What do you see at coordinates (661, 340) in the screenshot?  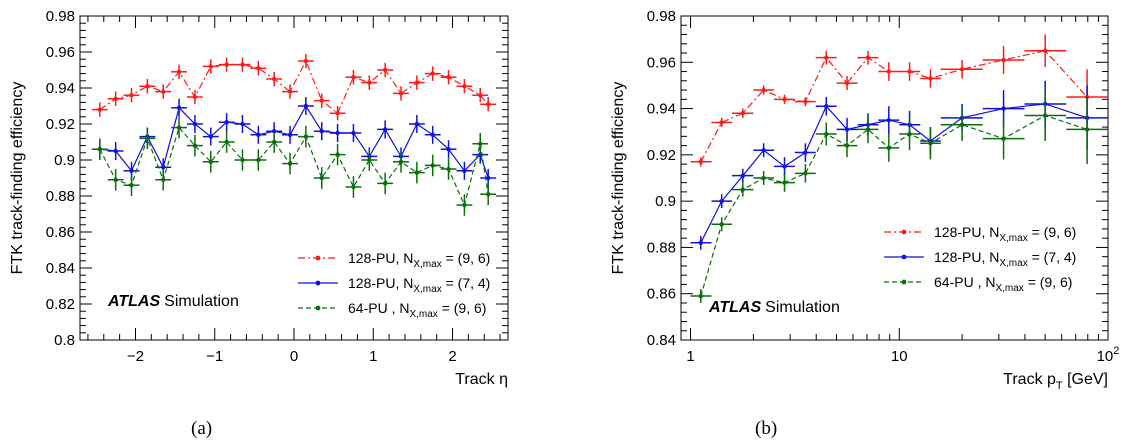 I see `y-tick-label: 0.84` at bounding box center [661, 340].